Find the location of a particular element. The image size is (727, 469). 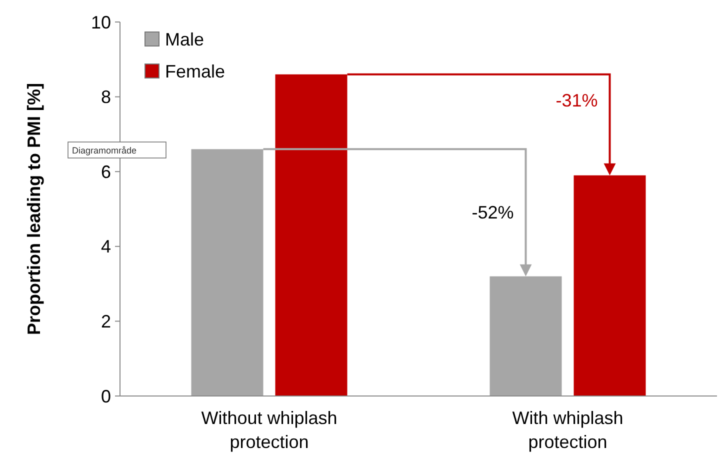

y-tick-label: 8 is located at coordinates (105, 97).